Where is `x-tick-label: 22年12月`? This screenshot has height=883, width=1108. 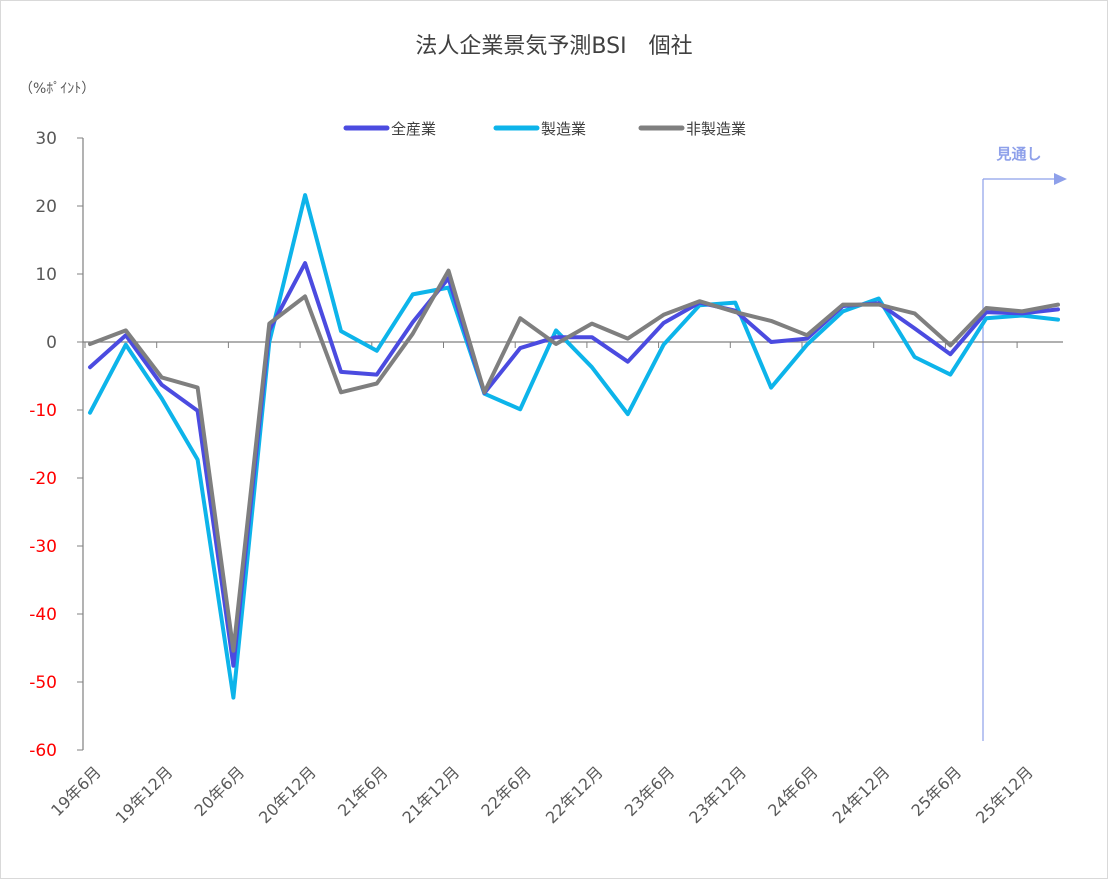
x-tick-label: 22年12月 is located at coordinates (574, 794).